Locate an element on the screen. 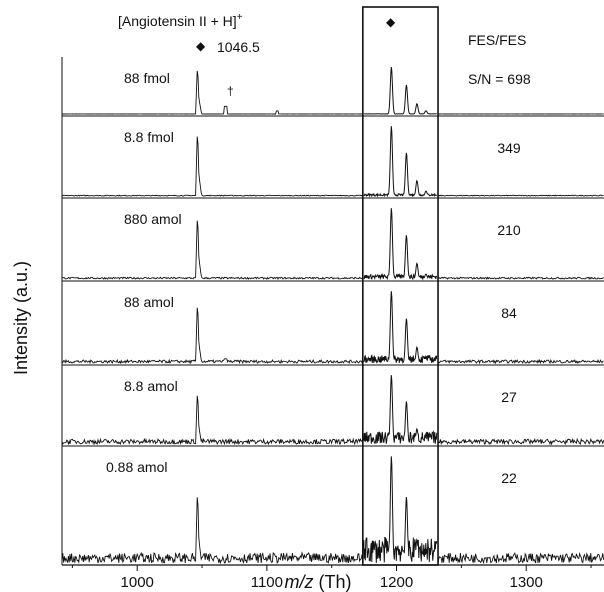 The height and width of the screenshot is (592, 604). sample-amount-label: 8.8 fmol is located at coordinates (149, 137).